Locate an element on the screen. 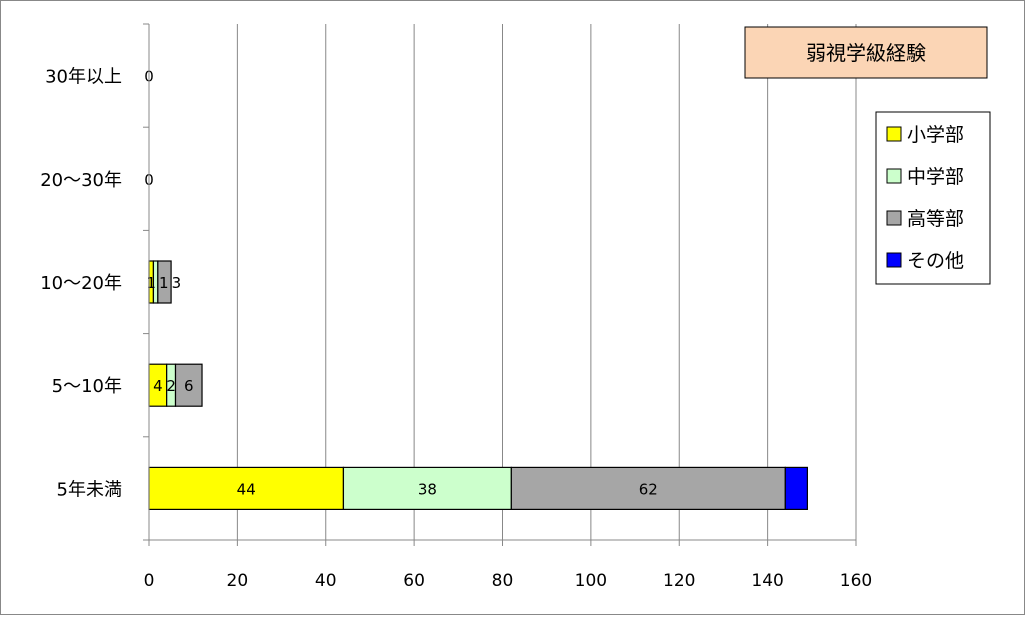 The height and width of the screenshot is (620, 1026). data-label: 38 is located at coordinates (427, 489).